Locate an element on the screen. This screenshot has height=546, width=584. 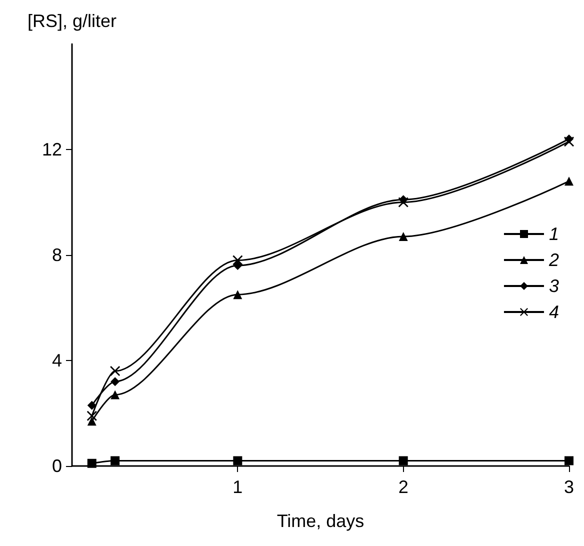
x-tick-label: 2 is located at coordinates (403, 487).